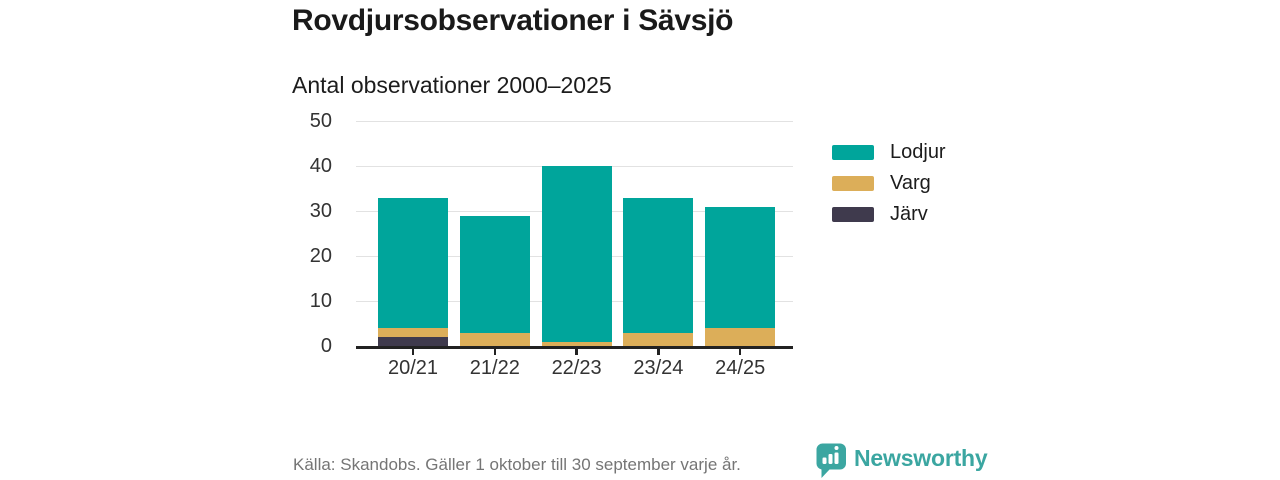  I want to click on y-tick-label-30: 30, so click(320, 211).